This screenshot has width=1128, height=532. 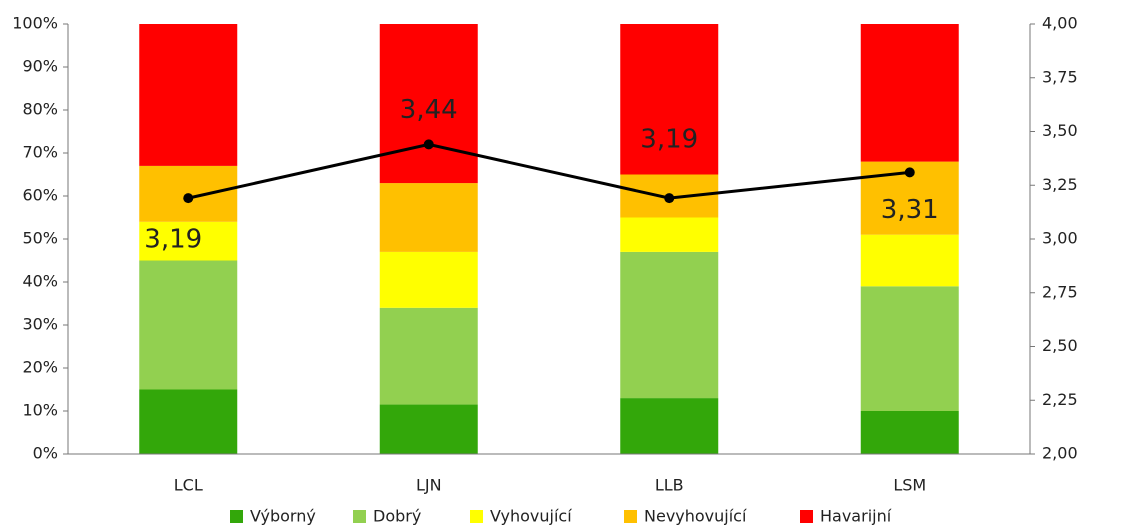 What do you see at coordinates (1060, 76) in the screenshot?
I see `y2-tick-label: 3,75` at bounding box center [1060, 76].